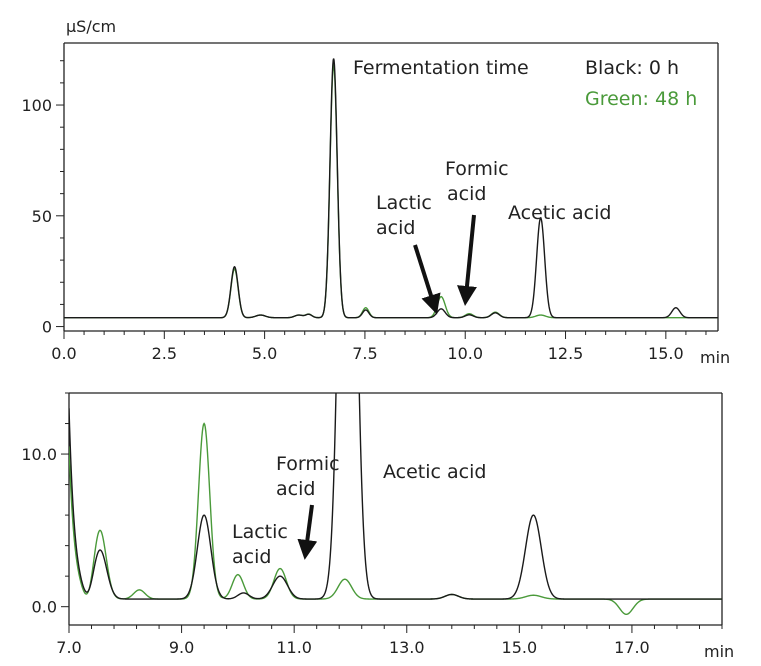 This screenshot has width=761, height=666. What do you see at coordinates (427, 279) in the screenshot?
I see `top-lactic-arrow` at bounding box center [427, 279].